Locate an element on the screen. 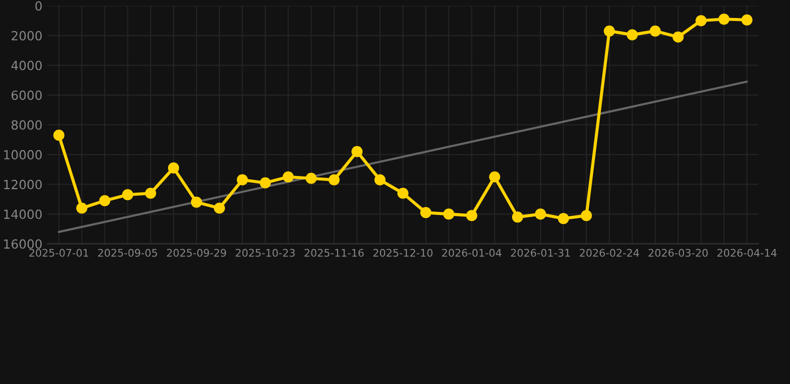  x-tick-label: 2026-04-14 is located at coordinates (747, 252).